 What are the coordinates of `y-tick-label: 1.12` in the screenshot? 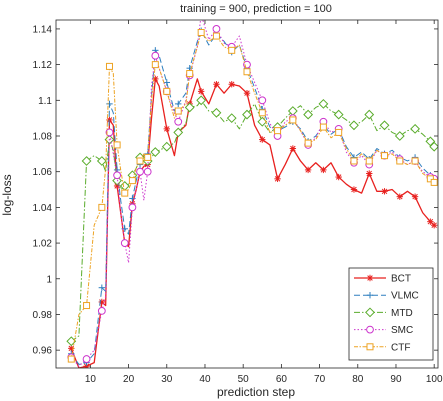 It's located at (43, 65).